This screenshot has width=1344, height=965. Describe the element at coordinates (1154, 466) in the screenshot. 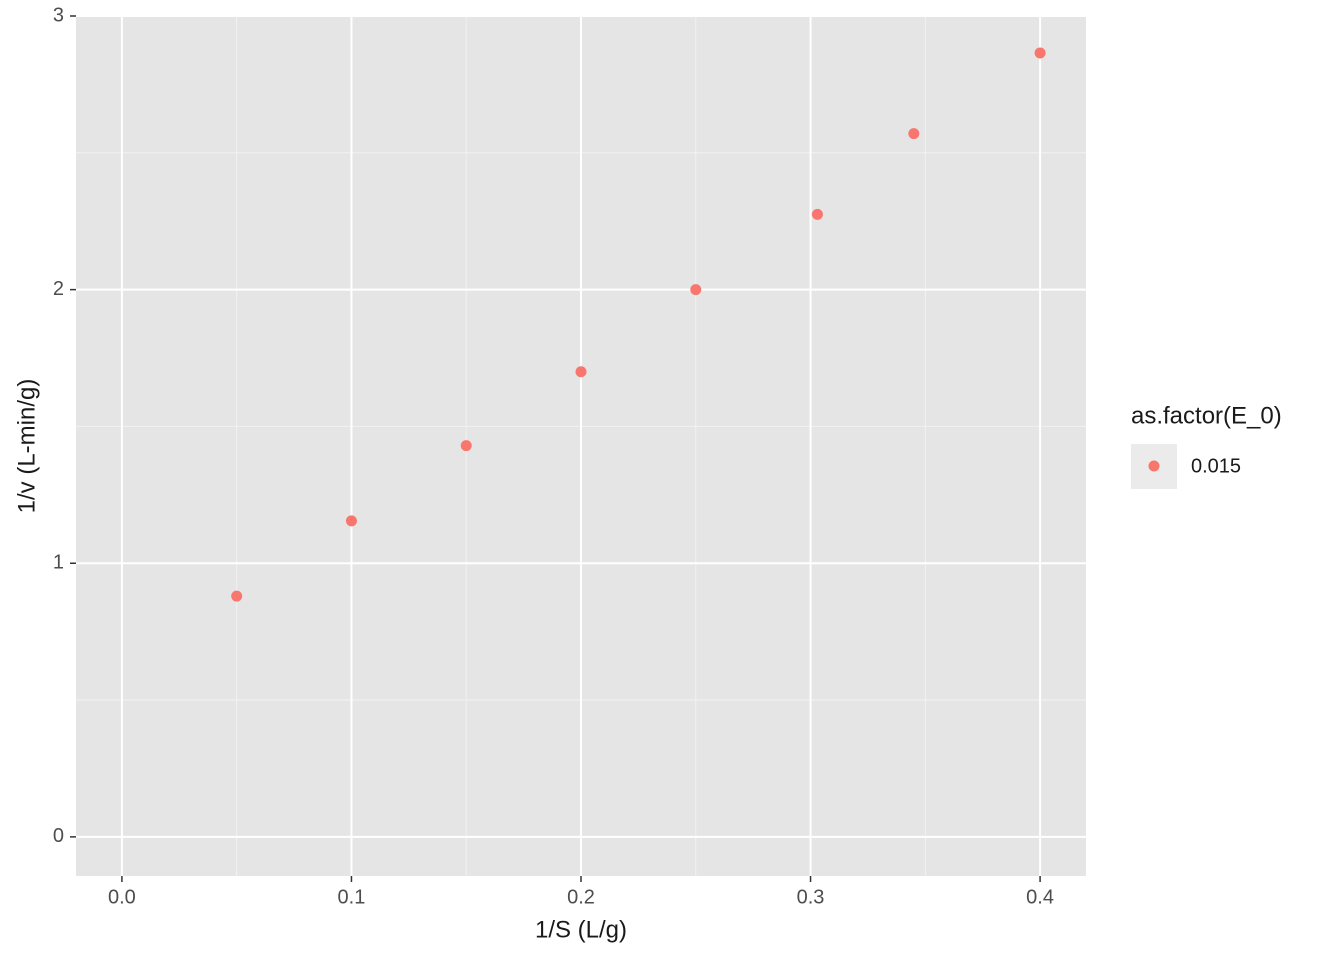

I see `legend-marker` at that location.